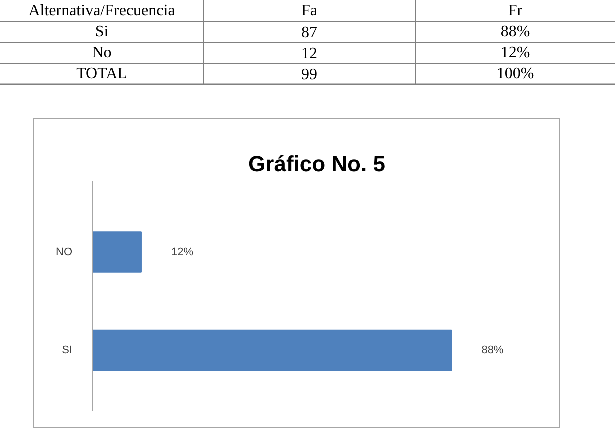 The image size is (615, 447). I want to click on text: Fa, so click(310, 11).